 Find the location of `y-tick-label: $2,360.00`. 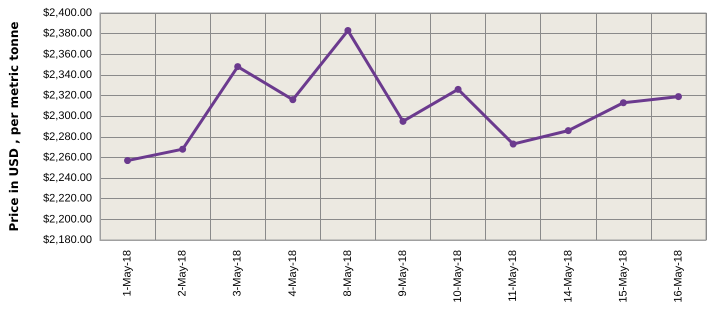

y-tick-label: $2,360.00 is located at coordinates (67, 54).